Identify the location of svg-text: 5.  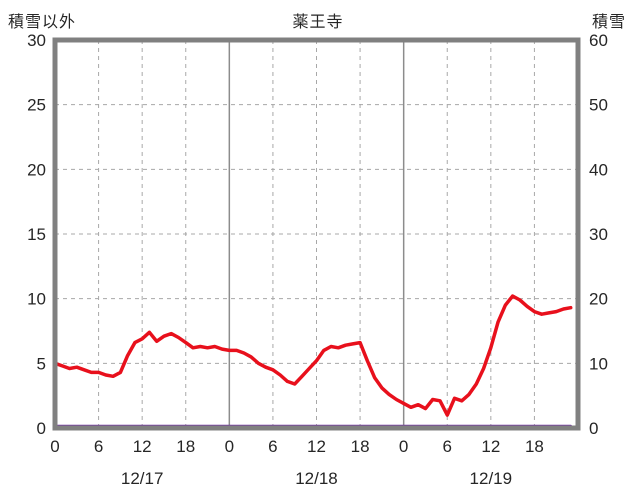
(41, 363).